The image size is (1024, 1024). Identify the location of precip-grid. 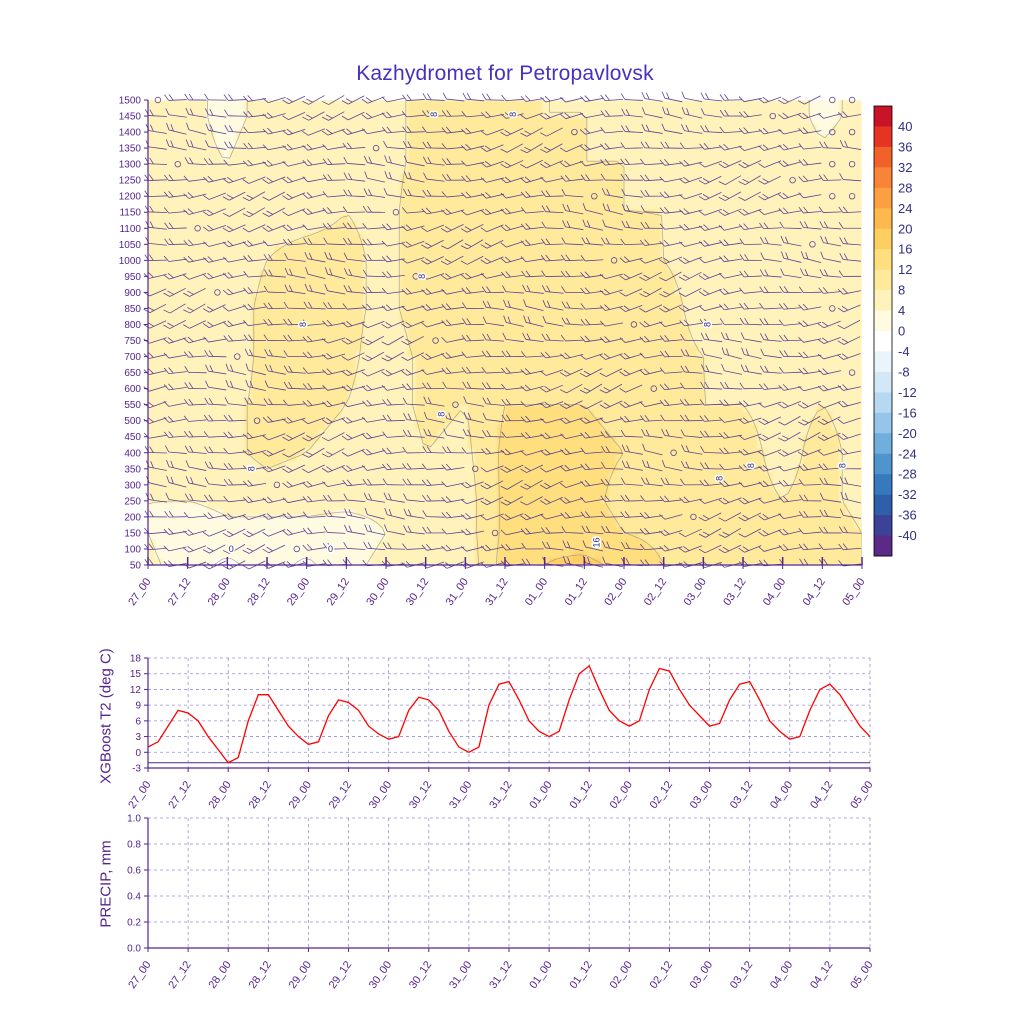
(509, 882).